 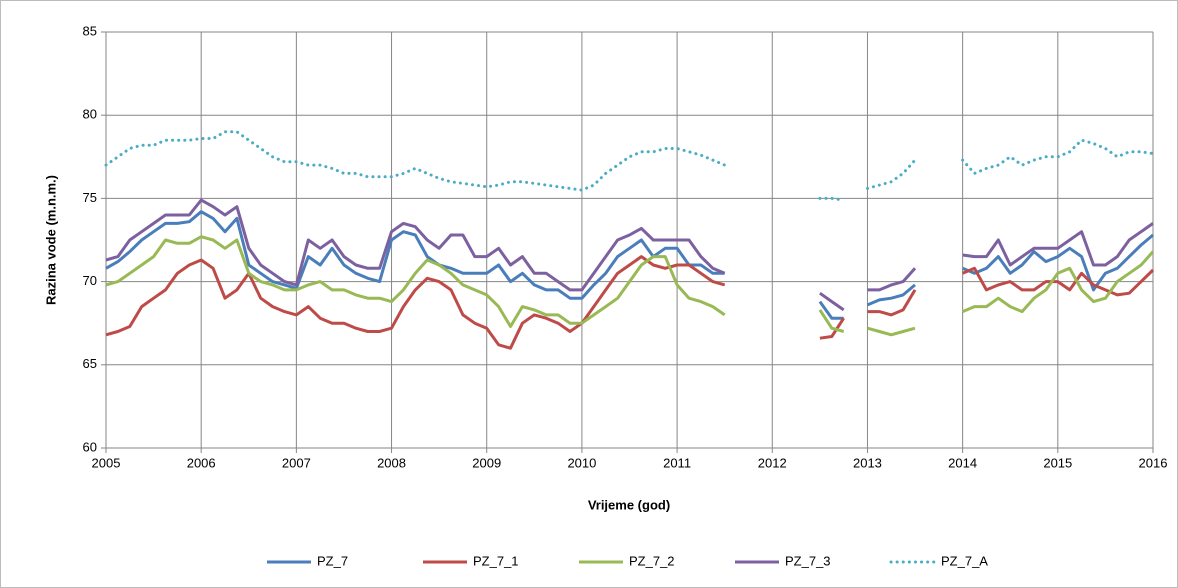 What do you see at coordinates (486, 462) in the screenshot?
I see `x-tick-label: 2009` at bounding box center [486, 462].